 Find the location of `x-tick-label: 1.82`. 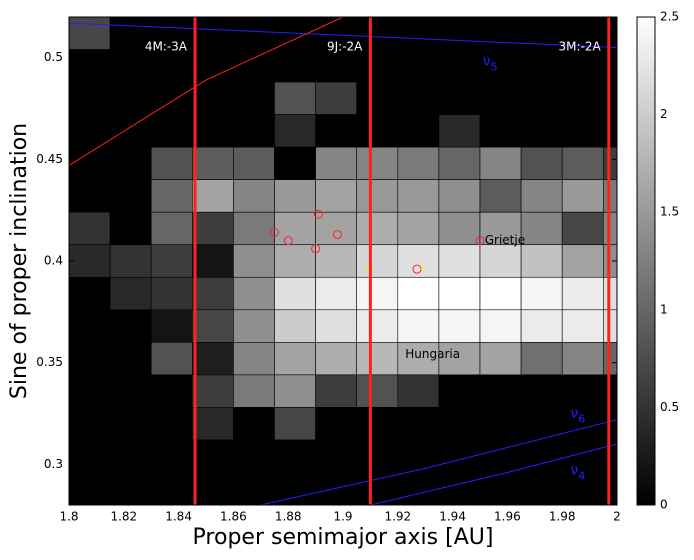

x-tick-label: 1.82 is located at coordinates (123, 517).